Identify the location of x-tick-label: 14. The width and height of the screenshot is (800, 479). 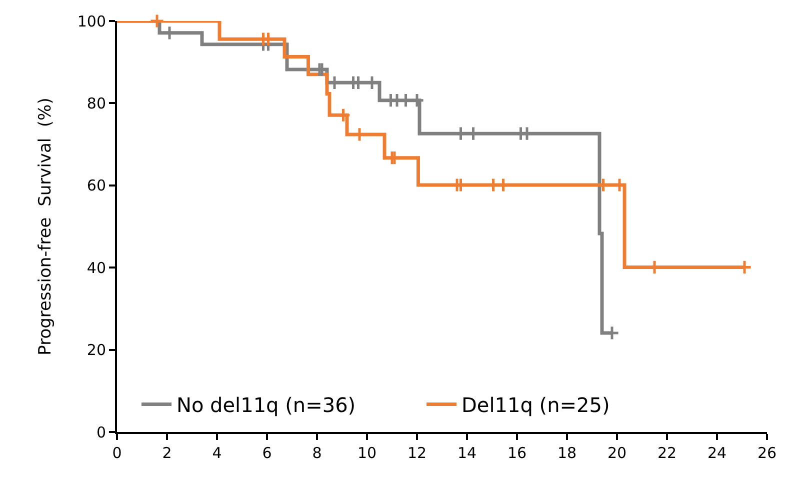
(467, 453).